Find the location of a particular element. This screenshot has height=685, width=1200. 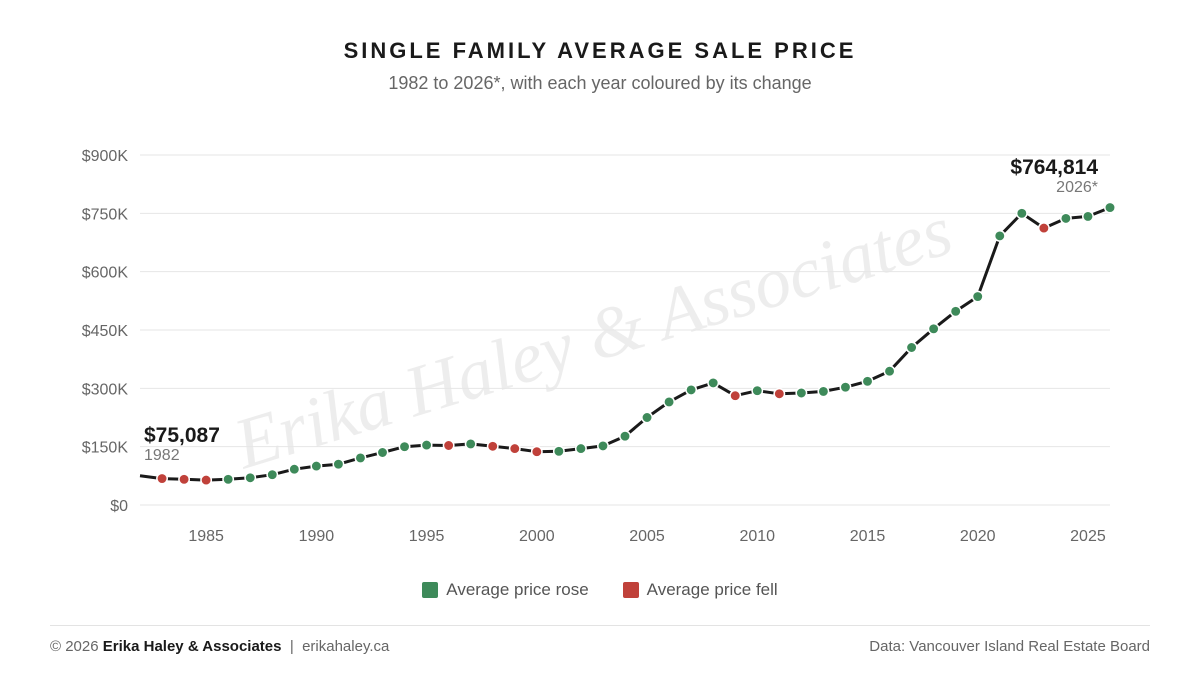

copyright-text: © 2026 is located at coordinates (74, 646).